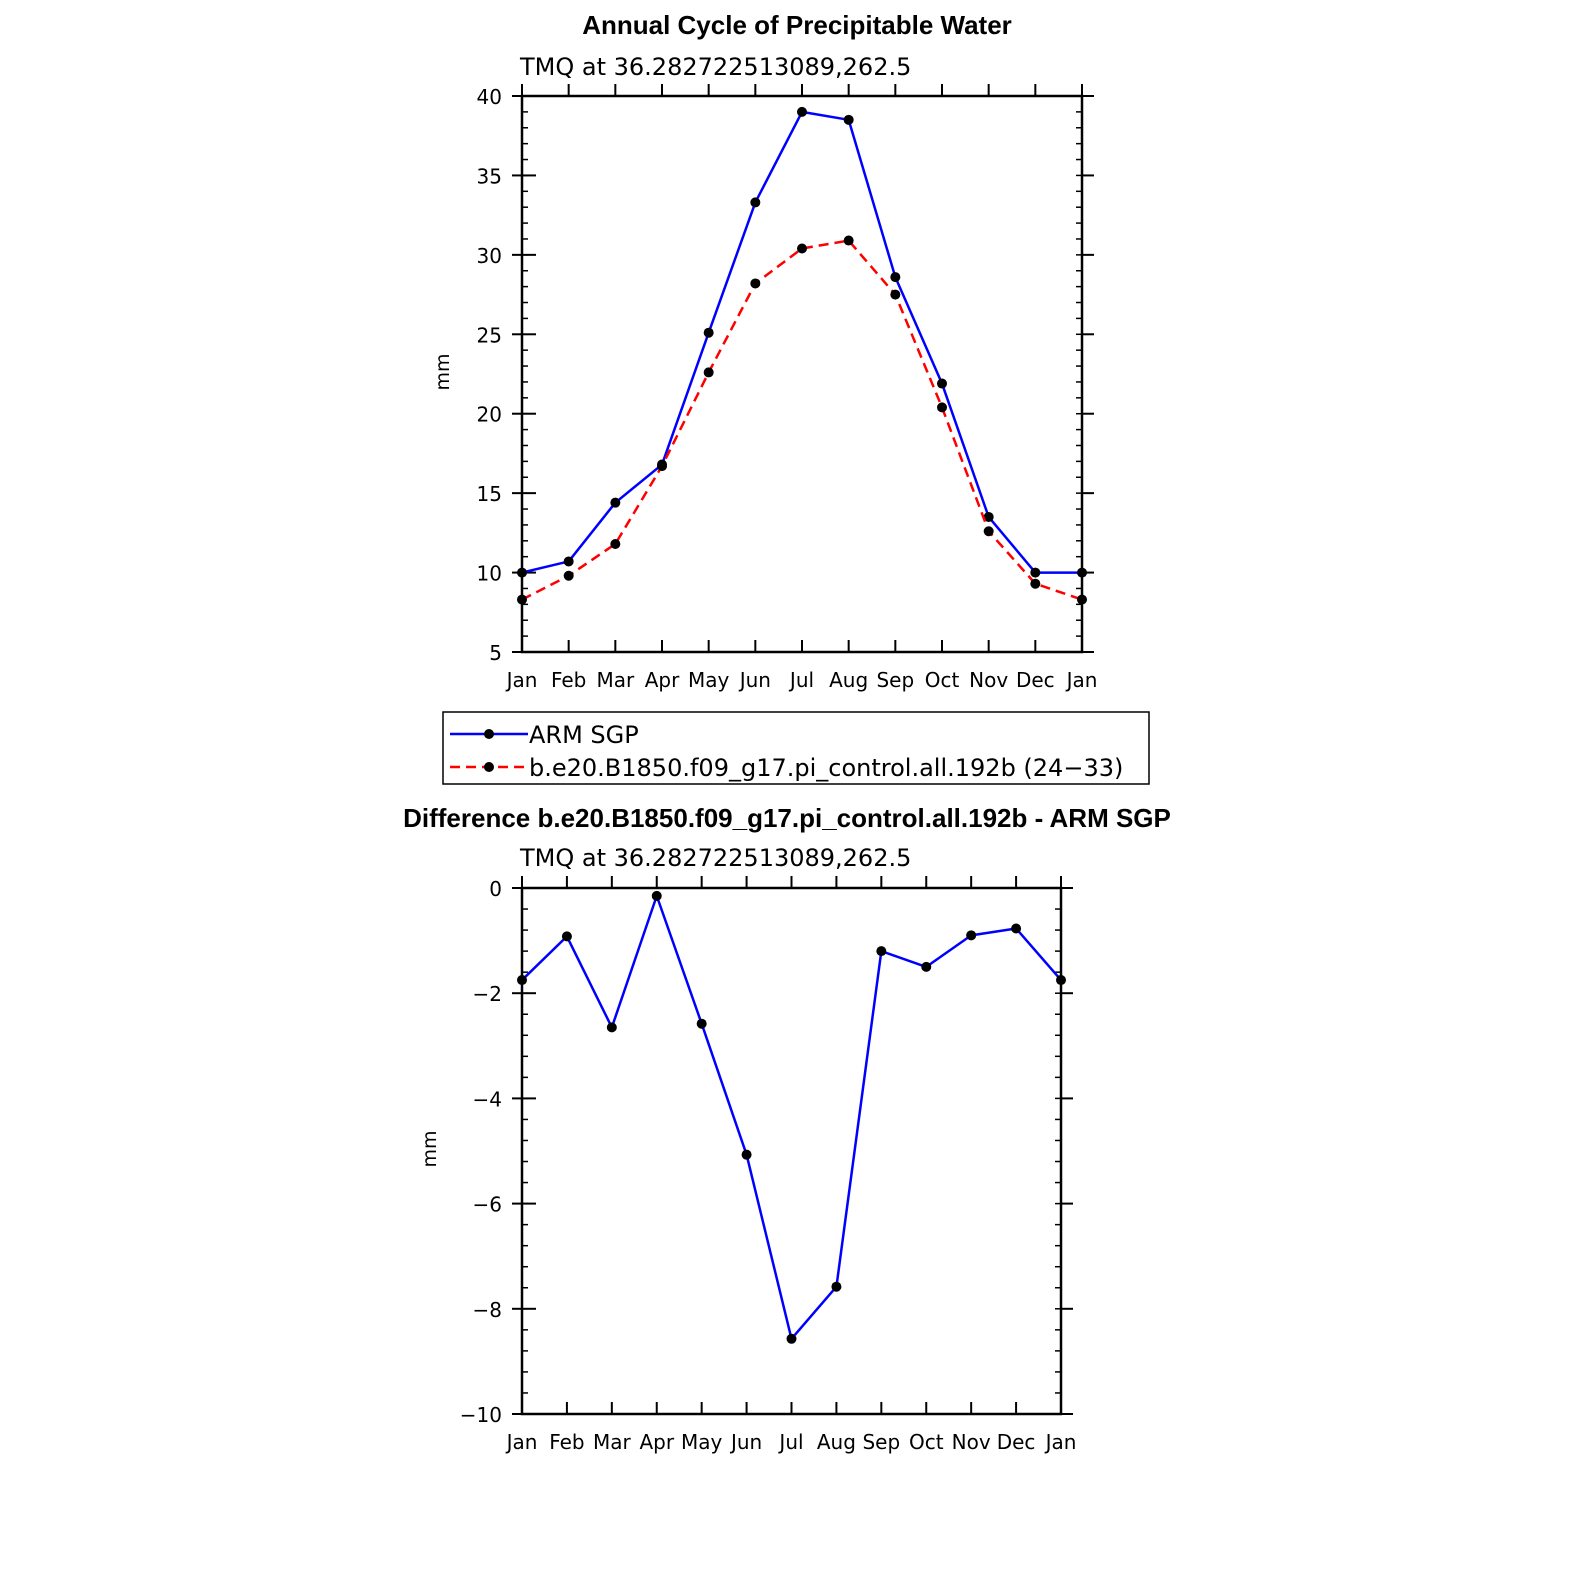  What do you see at coordinates (487, 1310) in the screenshot?
I see `y-tick-label: −8` at bounding box center [487, 1310].